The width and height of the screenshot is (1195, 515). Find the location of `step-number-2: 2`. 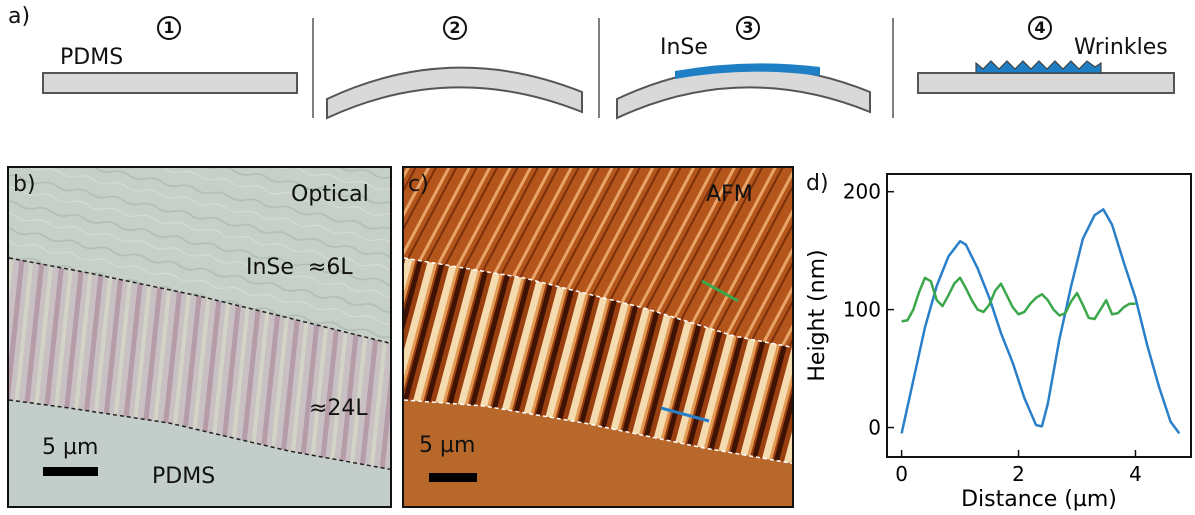

step-number-2: 2 is located at coordinates (455, 28).